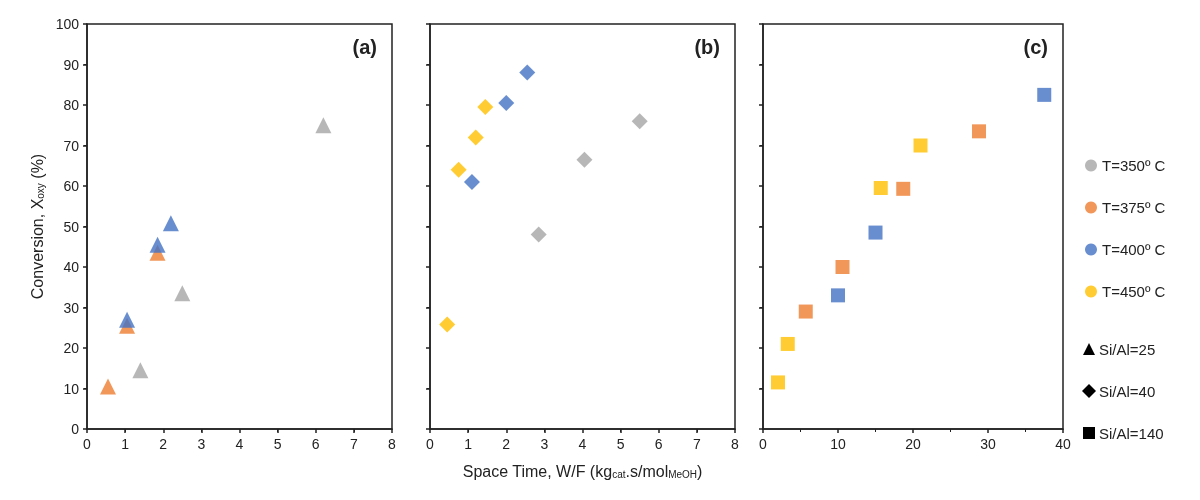  Describe the element at coordinates (1063, 444) in the screenshot. I see `x-tick-label: 40` at that location.